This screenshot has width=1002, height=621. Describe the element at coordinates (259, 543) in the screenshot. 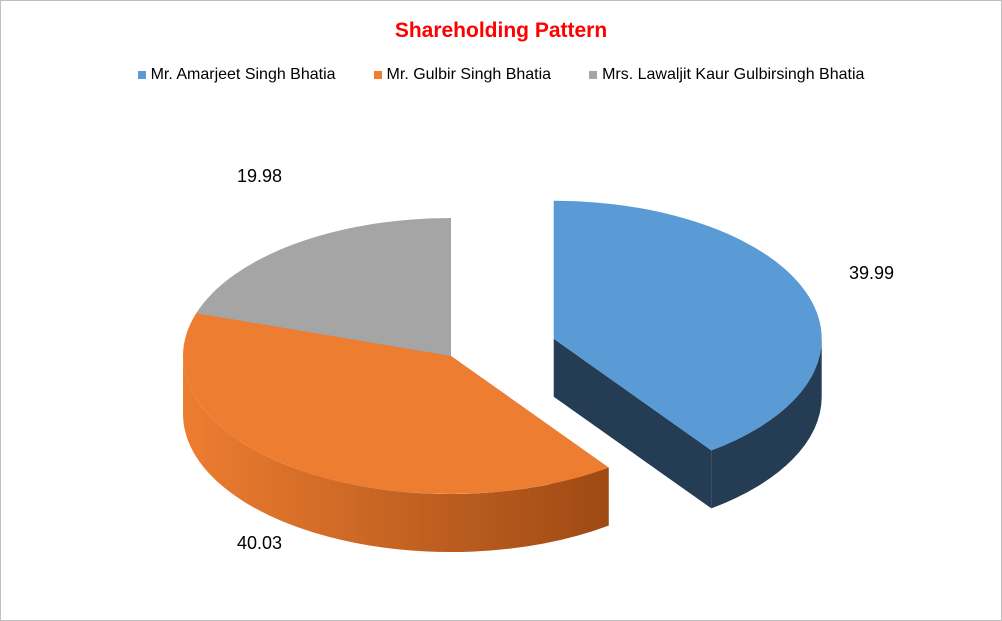

I see `data-label-gulbir: 40.03` at that location.